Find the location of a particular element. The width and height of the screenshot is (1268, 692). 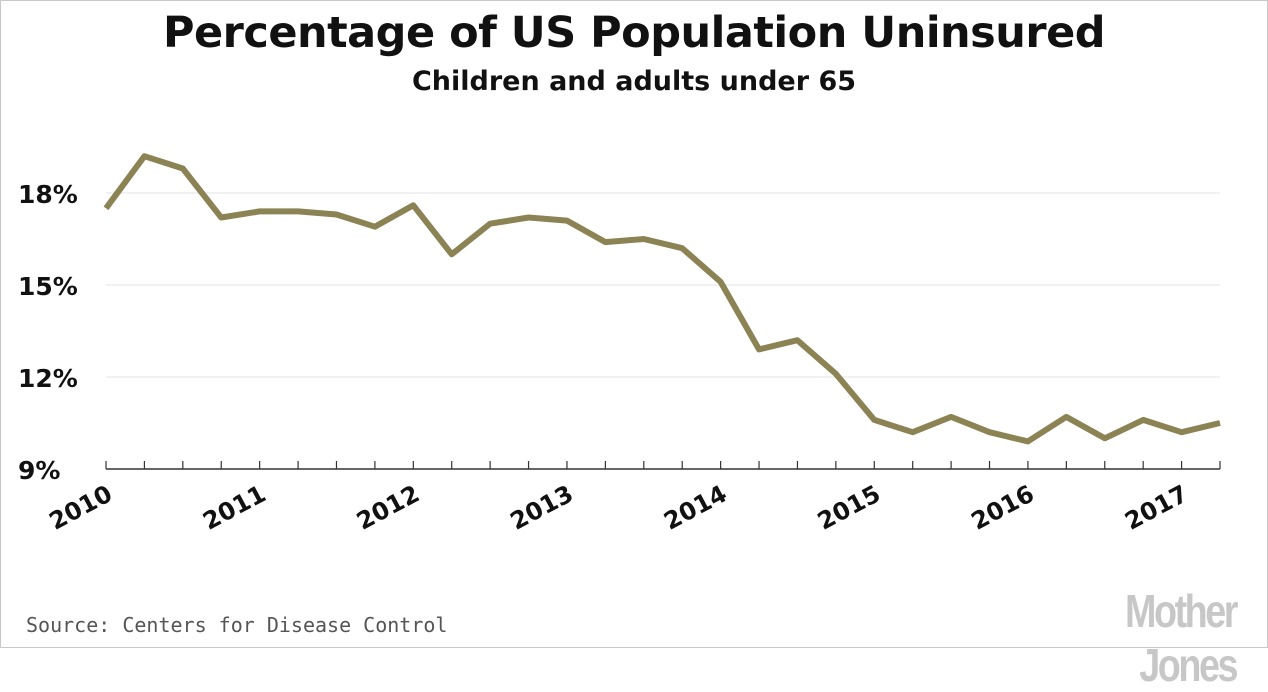

chart-title: Percentage of US Population Uninsured is located at coordinates (634, 33).